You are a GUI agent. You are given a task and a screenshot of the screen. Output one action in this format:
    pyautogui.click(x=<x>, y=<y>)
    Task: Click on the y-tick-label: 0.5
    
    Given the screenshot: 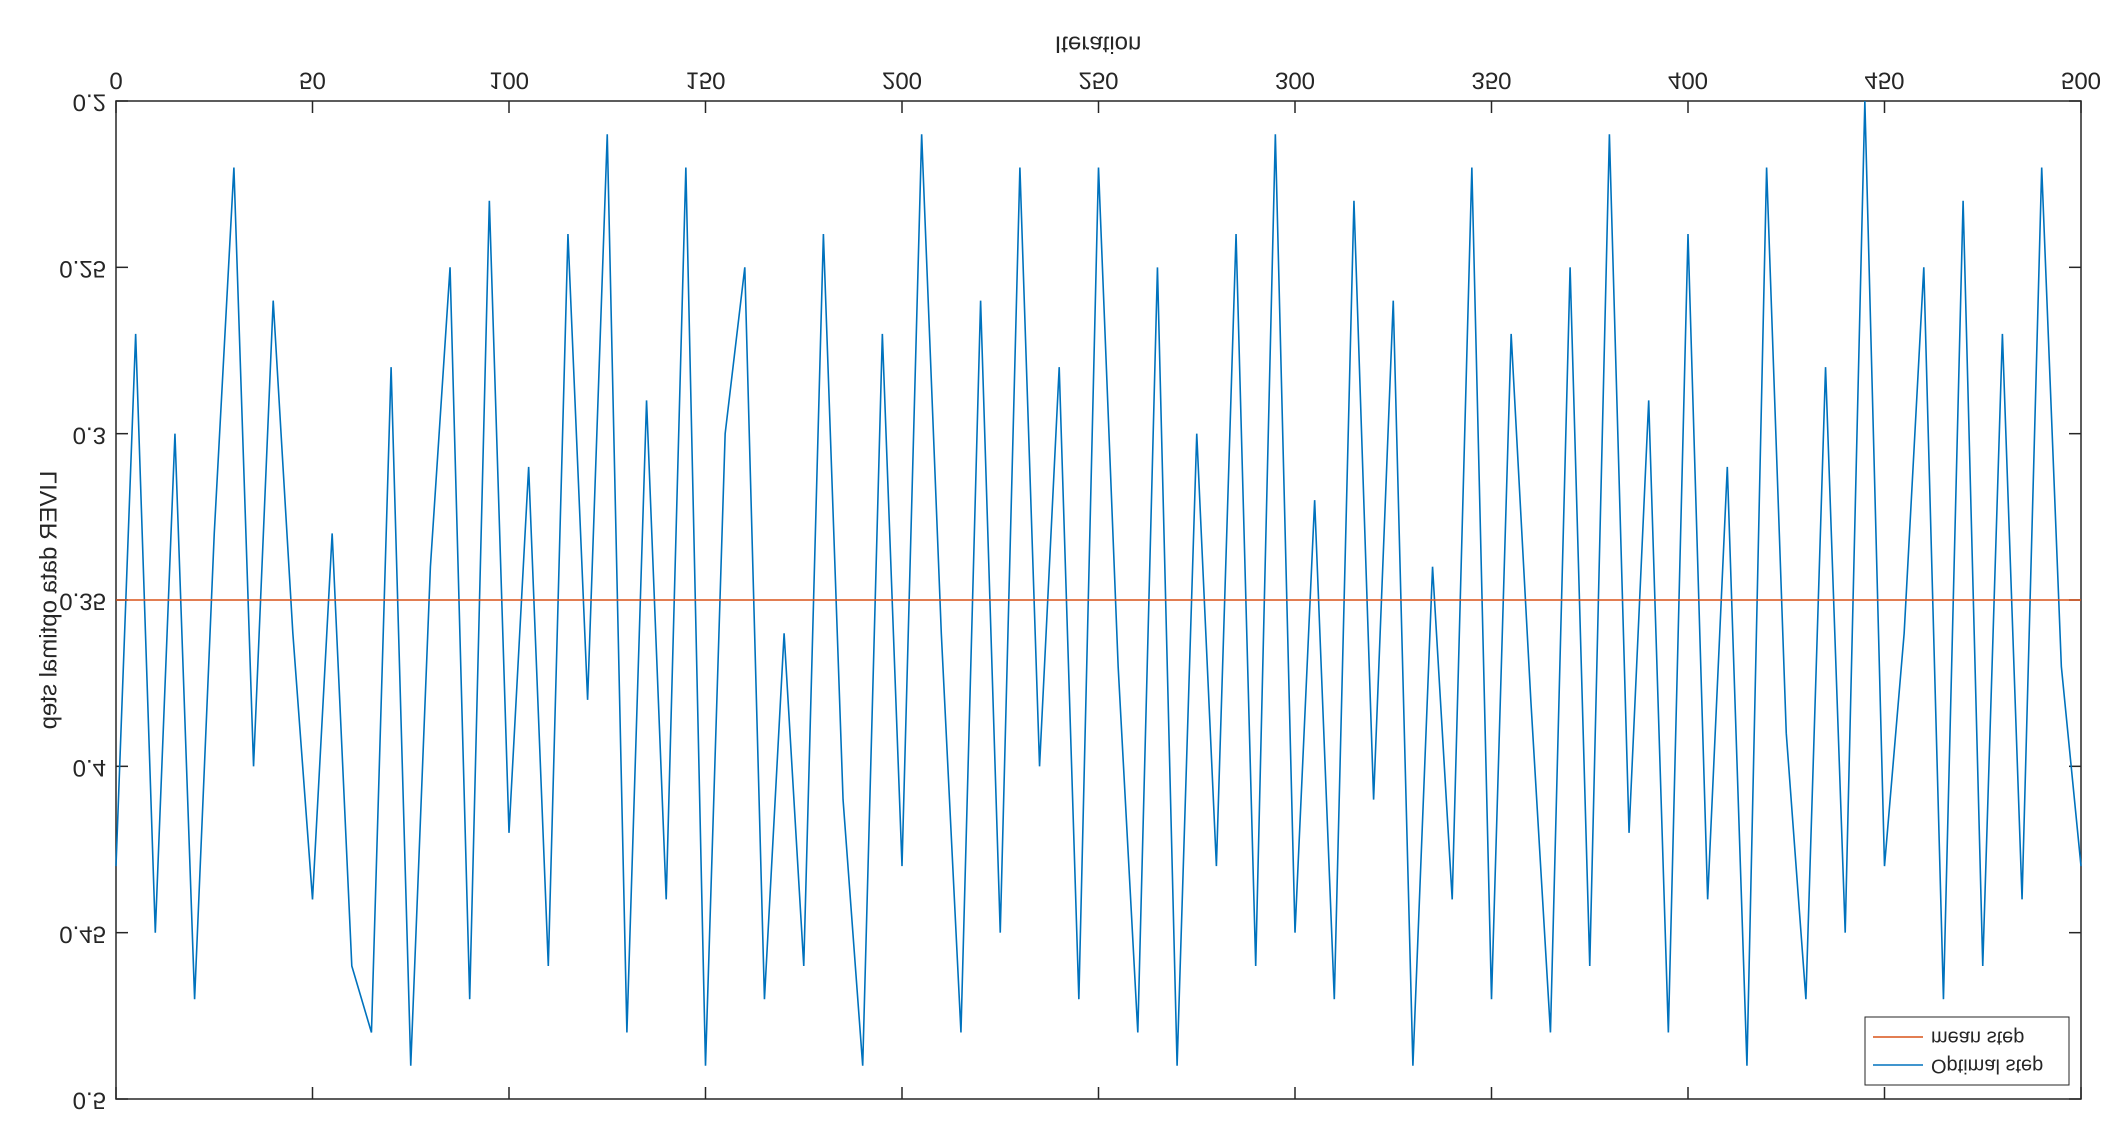 What is the action you would take?
    pyautogui.click(x=89, y=1100)
    